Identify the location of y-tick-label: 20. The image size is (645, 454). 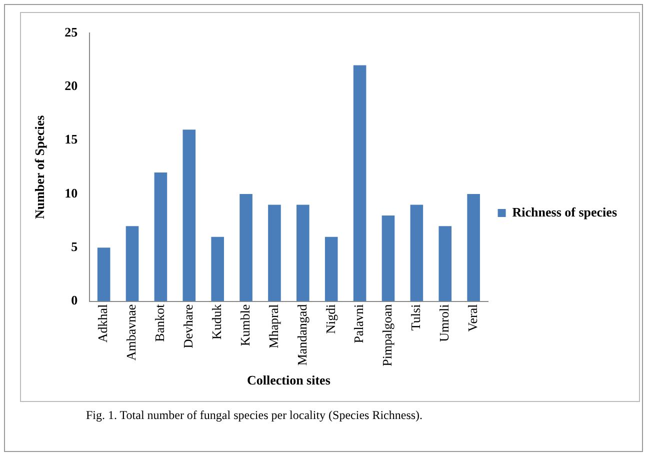
(71, 86).